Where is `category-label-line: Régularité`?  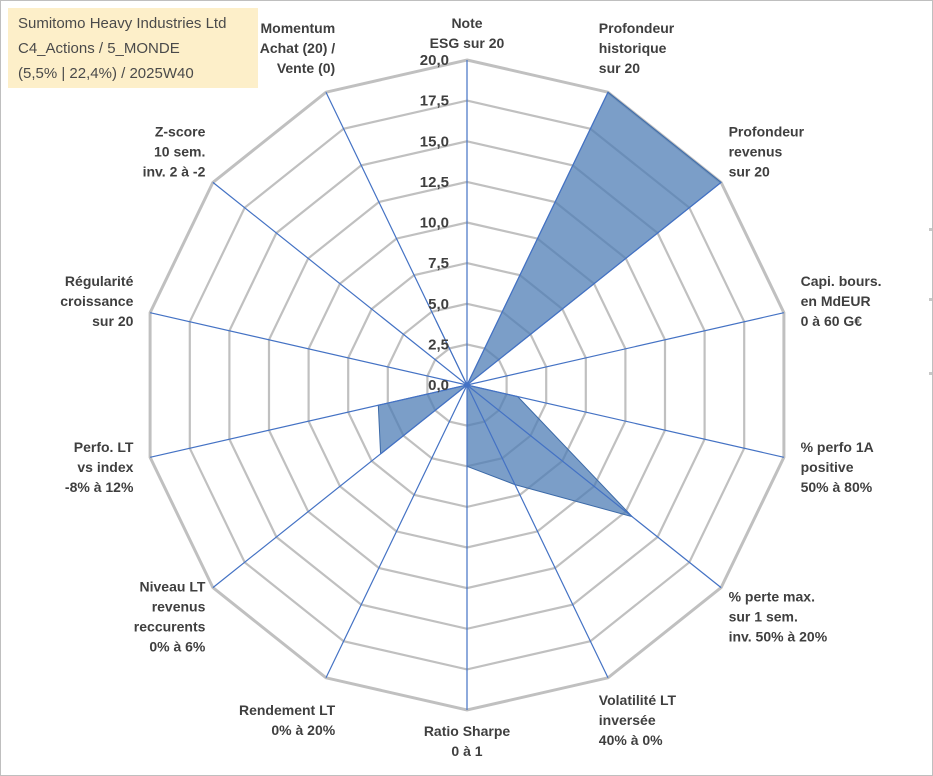 category-label-line: Régularité is located at coordinates (99, 281).